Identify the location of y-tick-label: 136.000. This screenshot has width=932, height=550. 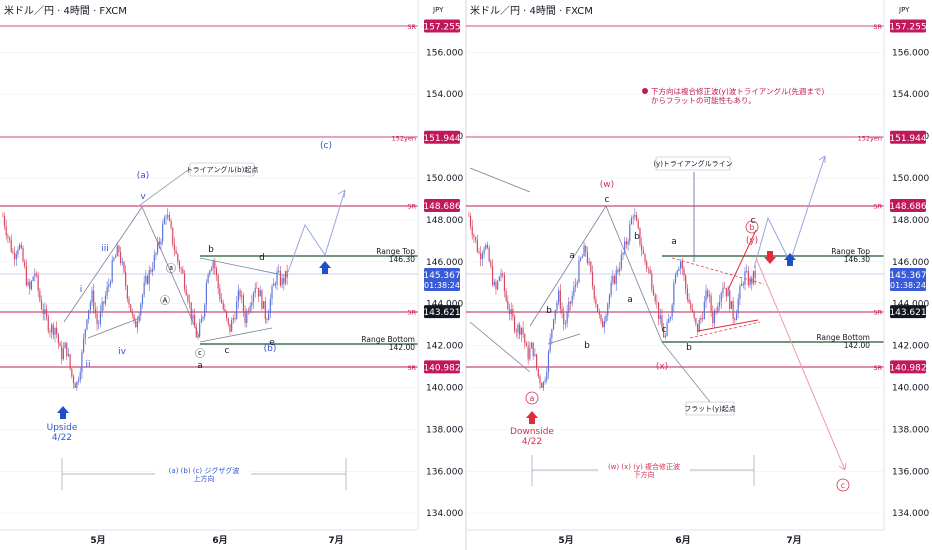
(910, 472).